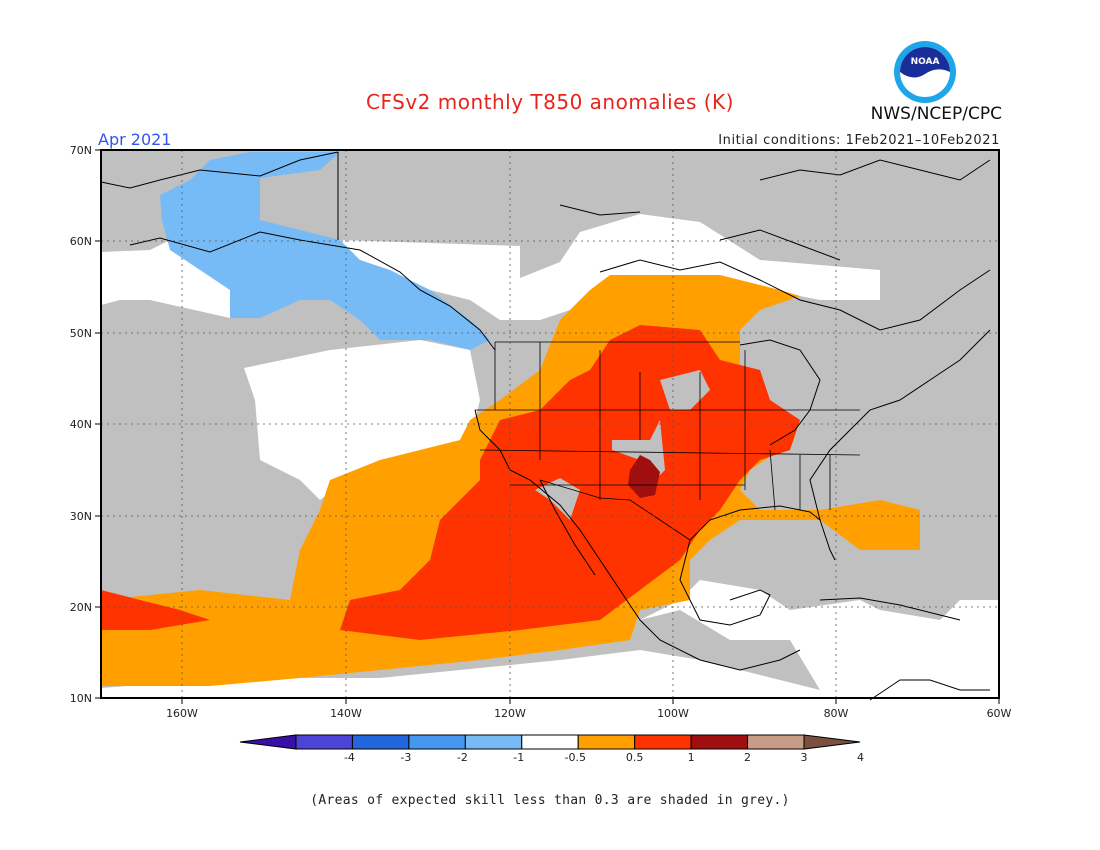 The height and width of the screenshot is (850, 1100). Describe the element at coordinates (81, 516) in the screenshot. I see `lat-label: 30N` at that location.